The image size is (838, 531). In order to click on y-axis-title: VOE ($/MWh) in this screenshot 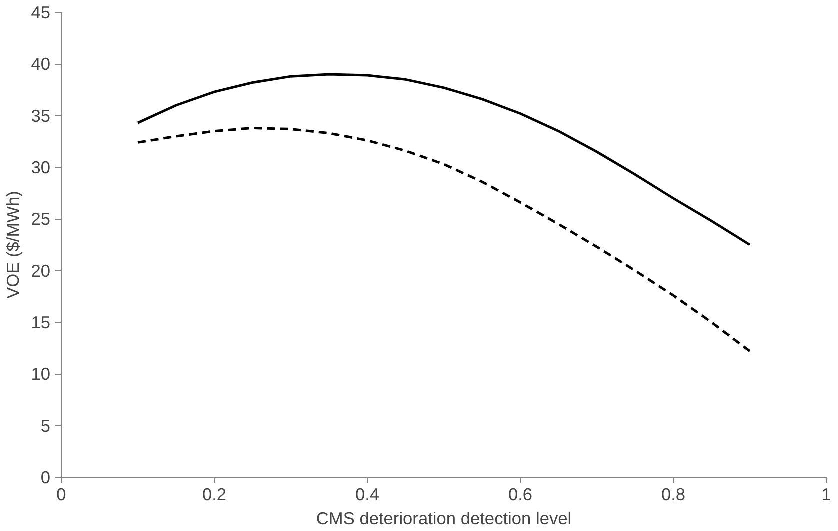, I will do `click(13, 245)`.